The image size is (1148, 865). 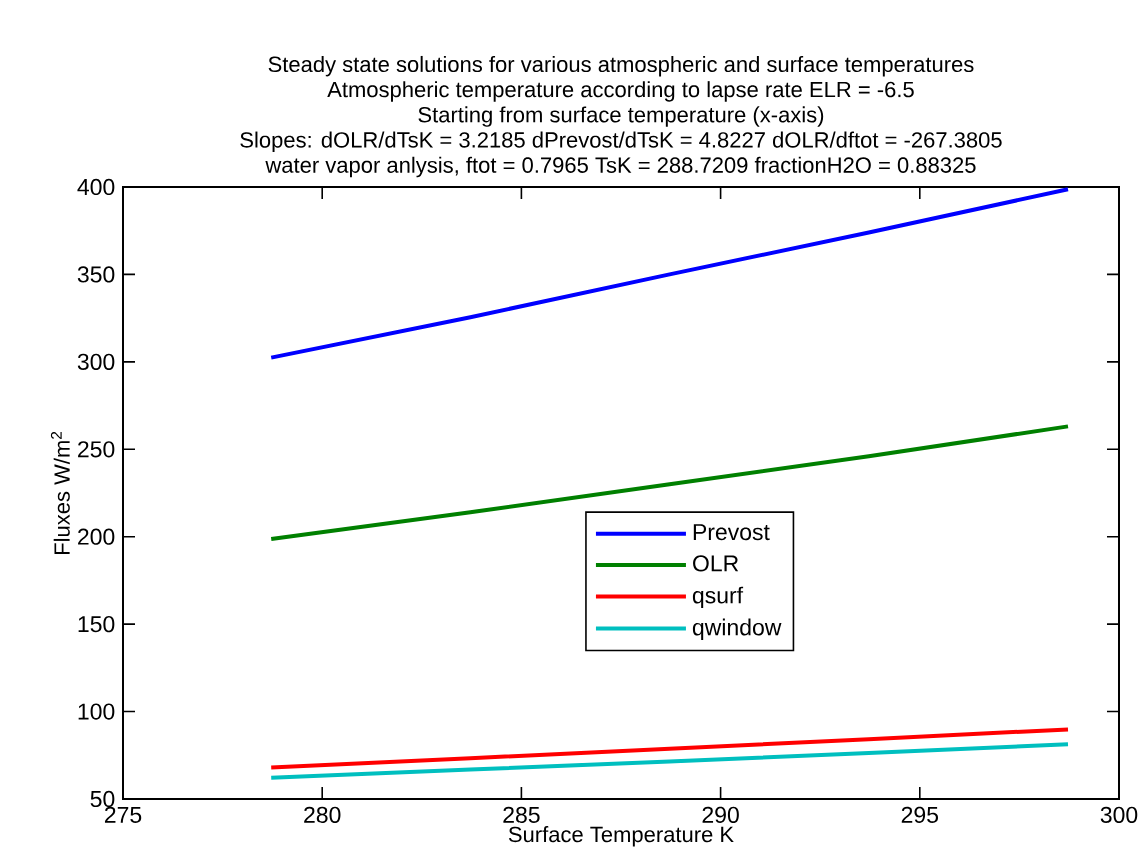 What do you see at coordinates (737, 629) in the screenshot?
I see `legend-label: qwindow` at bounding box center [737, 629].